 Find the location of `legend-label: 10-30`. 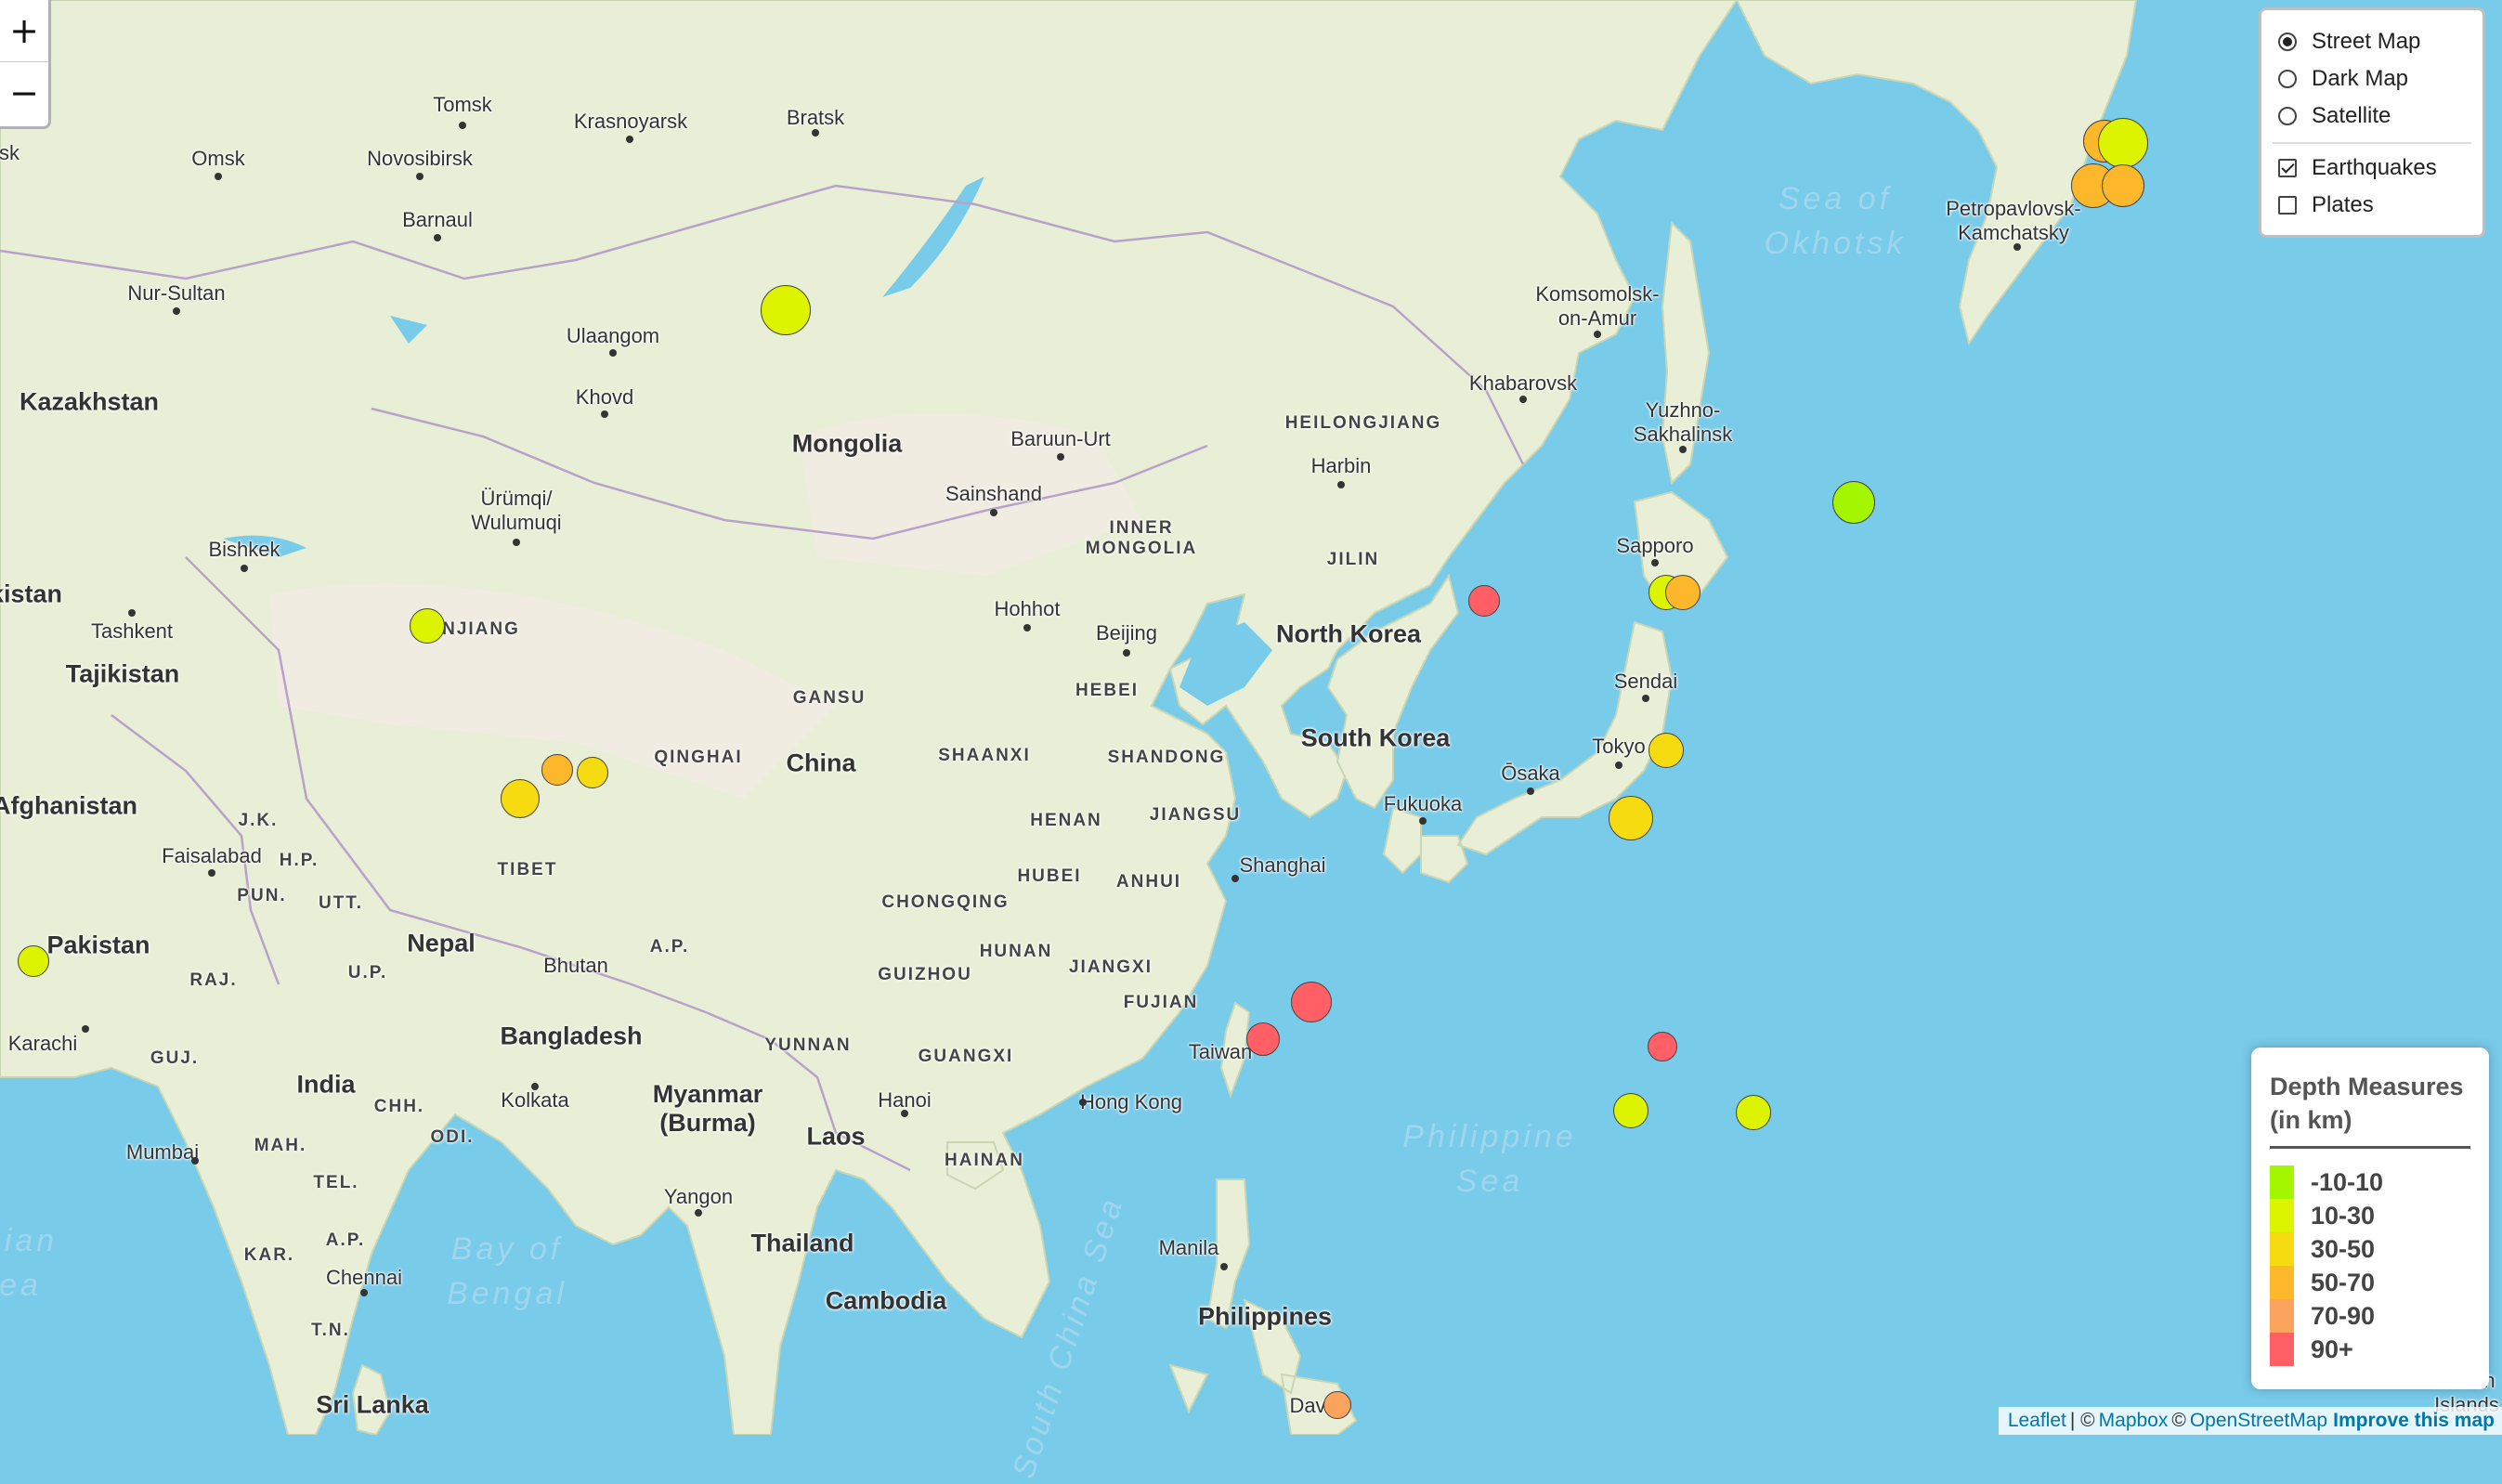

legend-label: 10-30 is located at coordinates (2343, 1215).